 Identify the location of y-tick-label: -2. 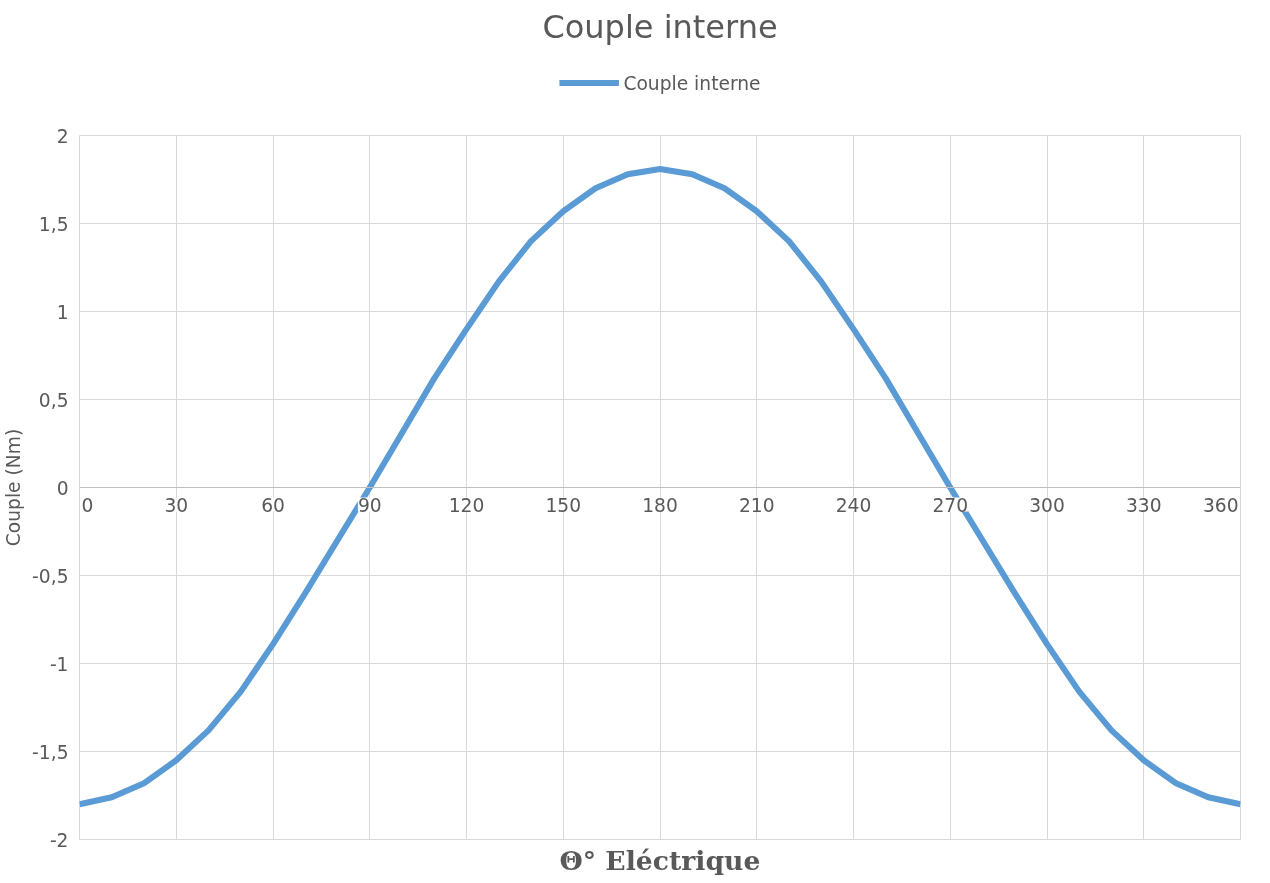
(59, 840).